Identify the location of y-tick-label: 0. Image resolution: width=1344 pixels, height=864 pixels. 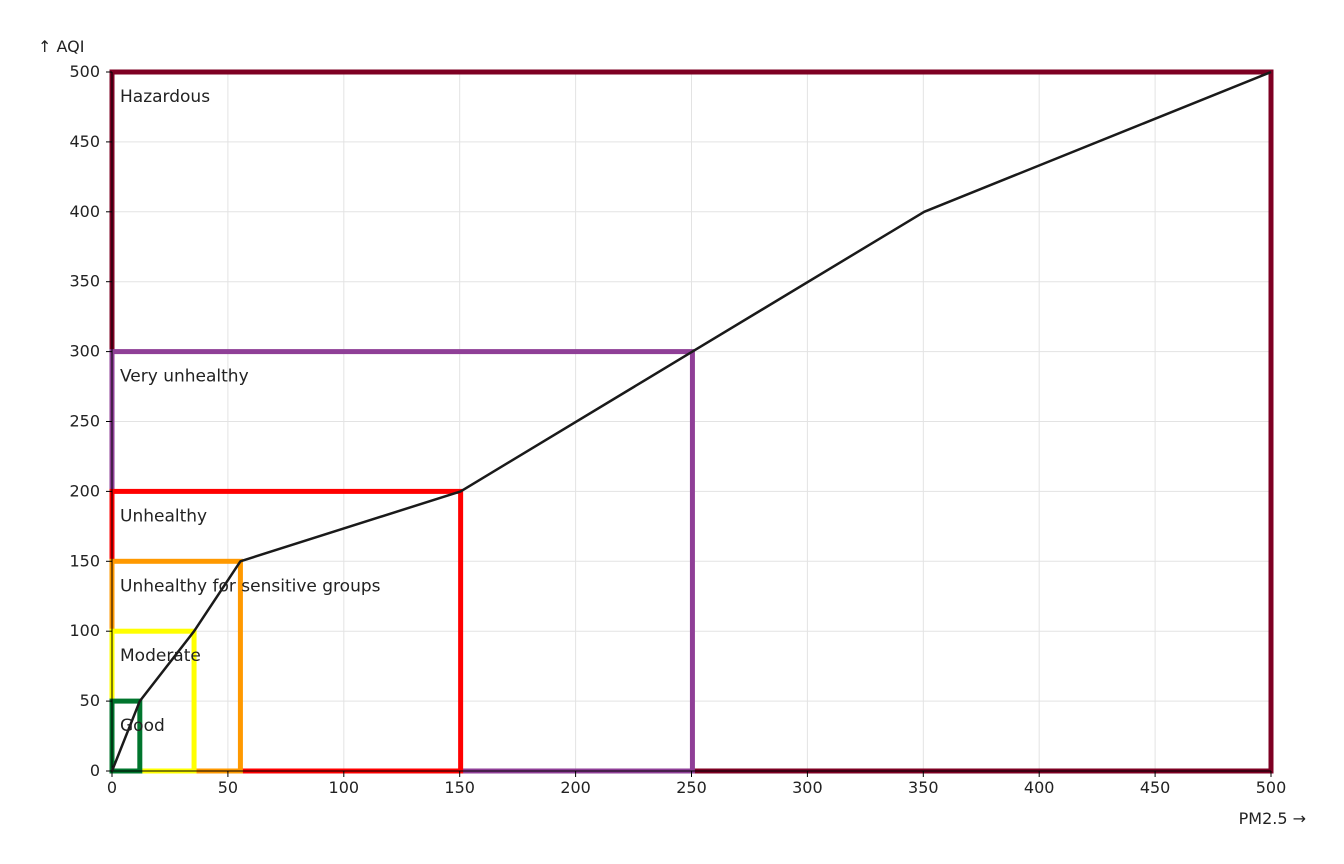
(95, 770).